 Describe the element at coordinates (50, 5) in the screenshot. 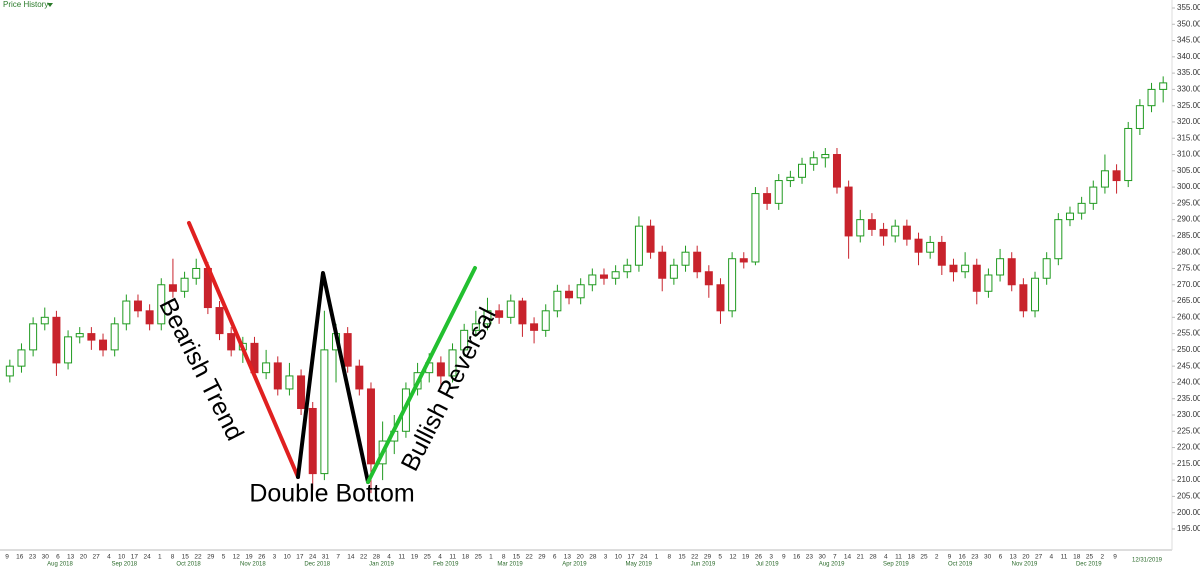

I see `menu-arrow` at that location.